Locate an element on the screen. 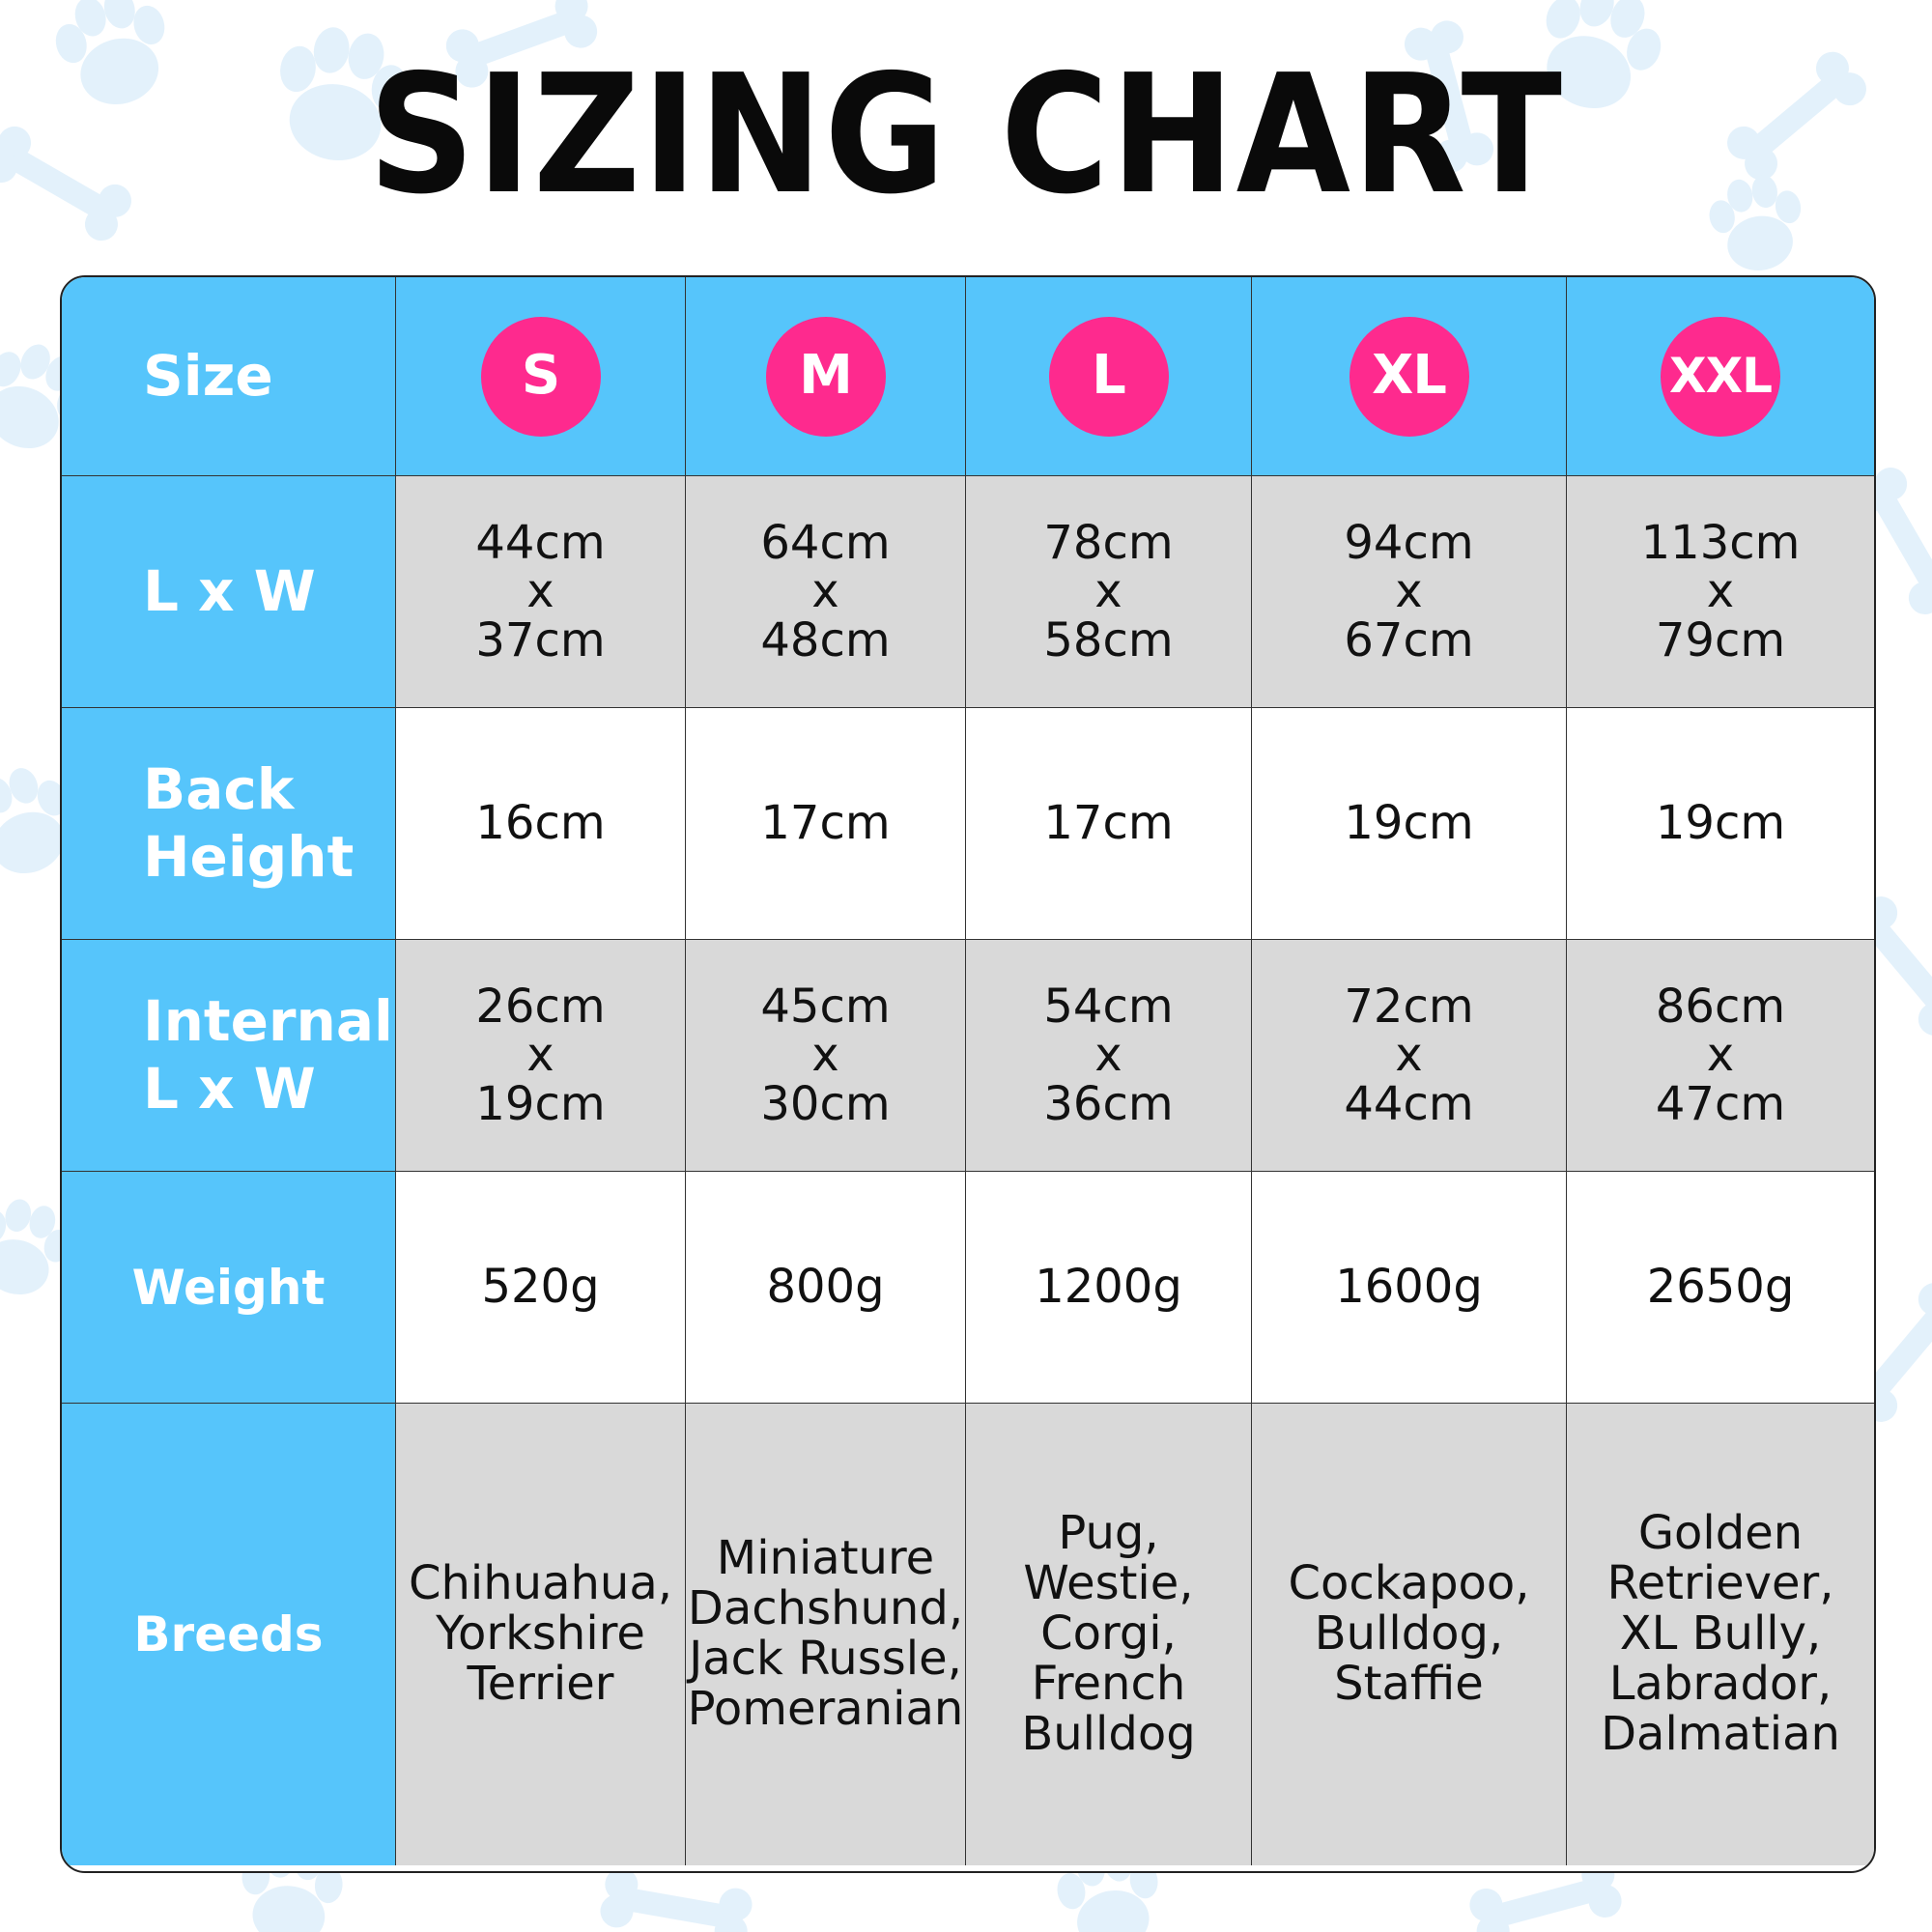  lxw-cell-s: 44cm x 37cm is located at coordinates (541, 592).